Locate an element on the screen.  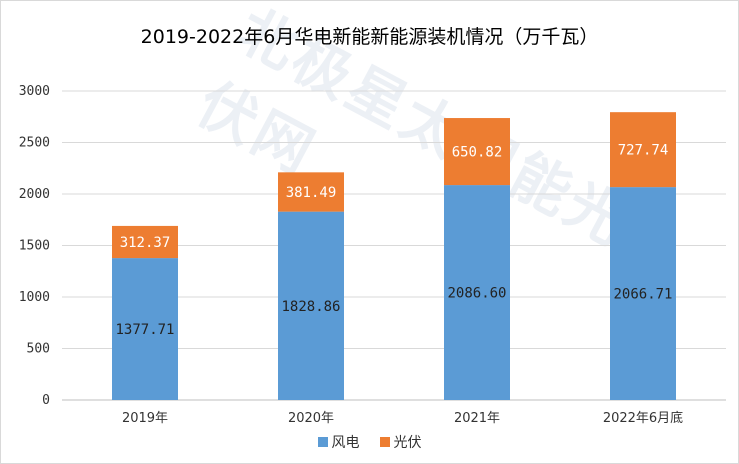
data-label-solar: 312.37 is located at coordinates (145, 243).